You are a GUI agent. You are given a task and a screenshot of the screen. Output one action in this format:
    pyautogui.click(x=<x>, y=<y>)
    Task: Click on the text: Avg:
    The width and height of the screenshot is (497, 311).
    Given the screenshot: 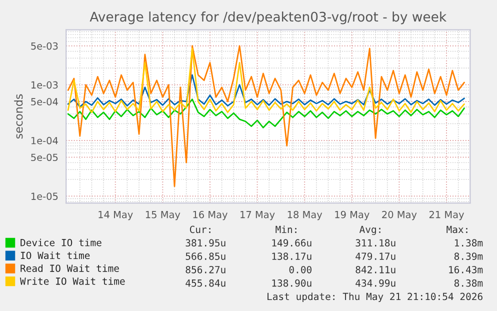 What is the action you would take?
    pyautogui.click(x=369, y=231)
    